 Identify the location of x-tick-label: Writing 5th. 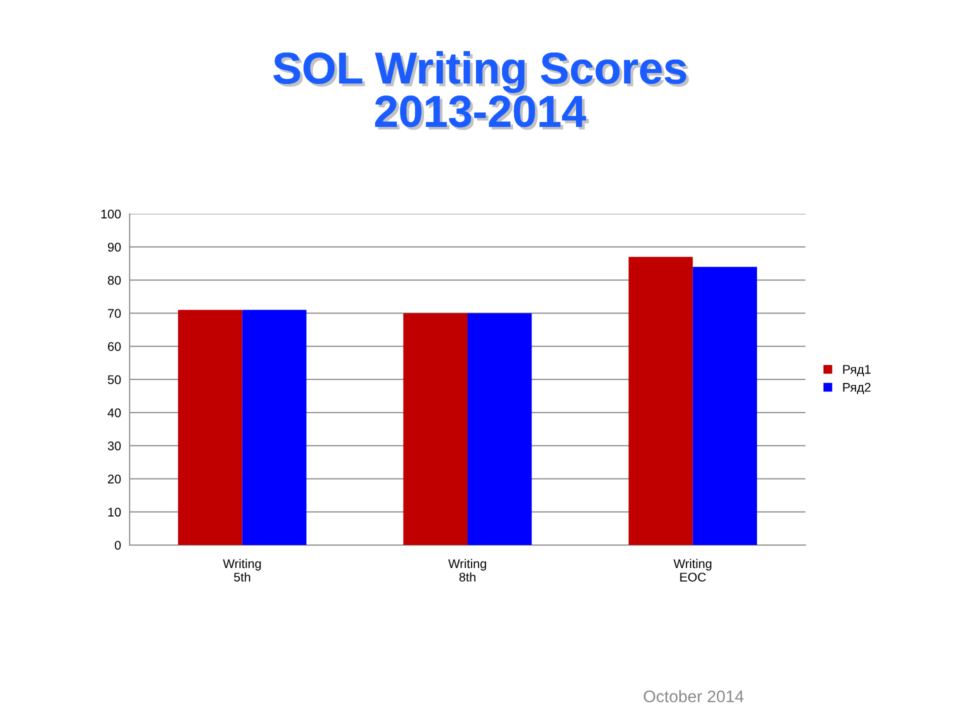
(241, 570).